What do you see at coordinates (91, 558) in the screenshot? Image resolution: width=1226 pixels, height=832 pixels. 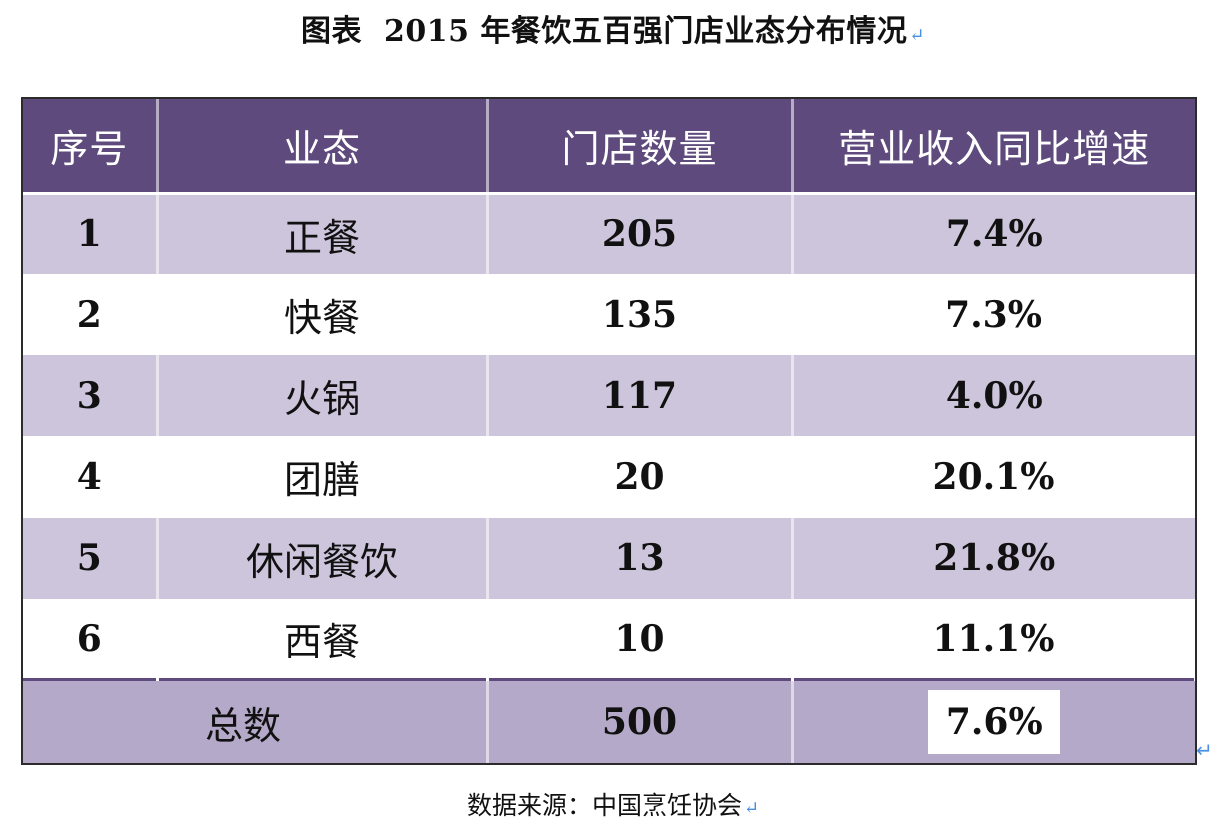 I see `cell-no: 5` at bounding box center [91, 558].